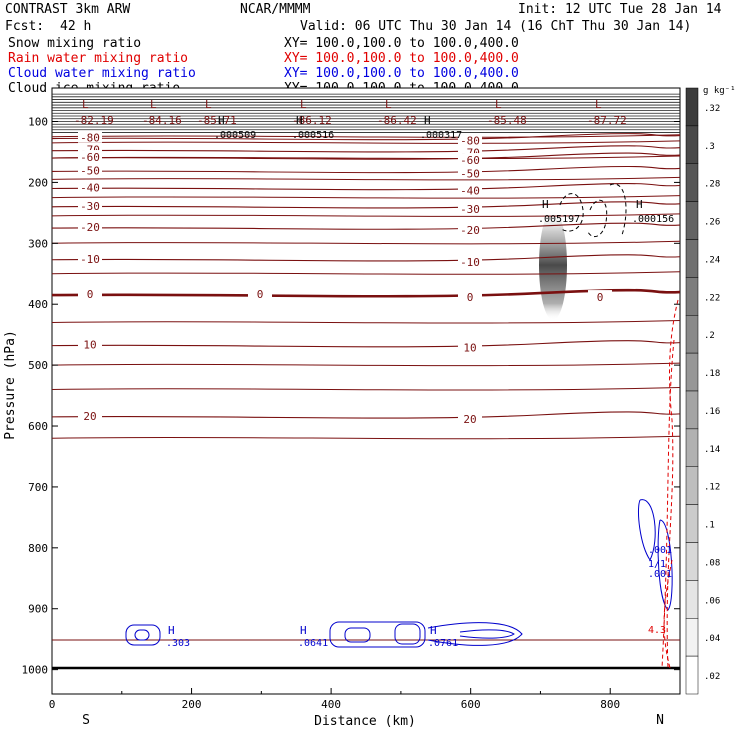 The width and height of the screenshot is (740, 740). I want to click on legend-xy-rain: XY= 100.0,100.0 to 100.0,400.0, so click(401, 58).